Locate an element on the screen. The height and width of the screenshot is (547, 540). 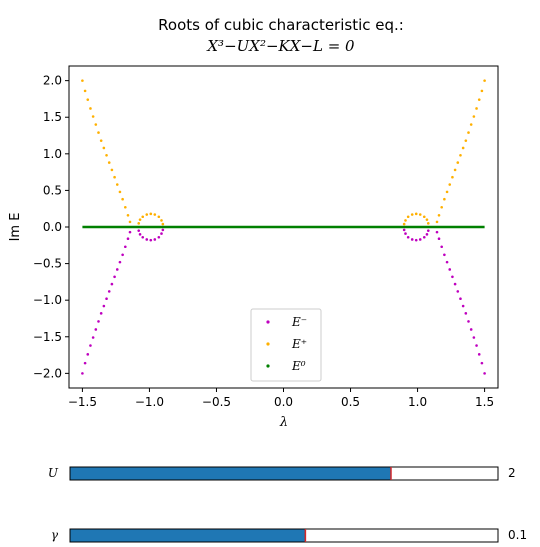
x-axis: −1.5 −1.0 −0.5 0.0 0.5 1.0 1.5 is located at coordinates (281, 398).